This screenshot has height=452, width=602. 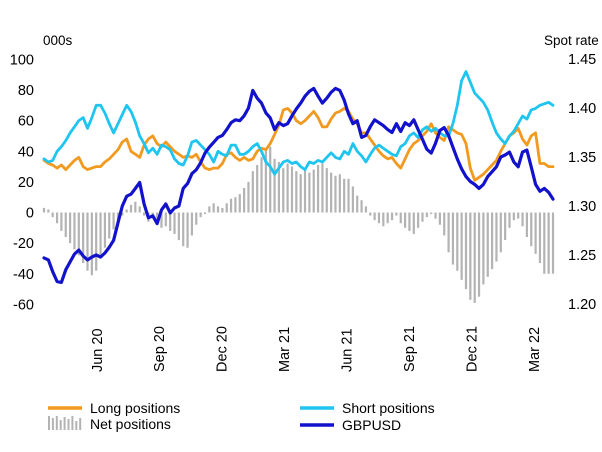 What do you see at coordinates (582, 158) in the screenshot?
I see `right-tick-label: 1.35` at bounding box center [582, 158].